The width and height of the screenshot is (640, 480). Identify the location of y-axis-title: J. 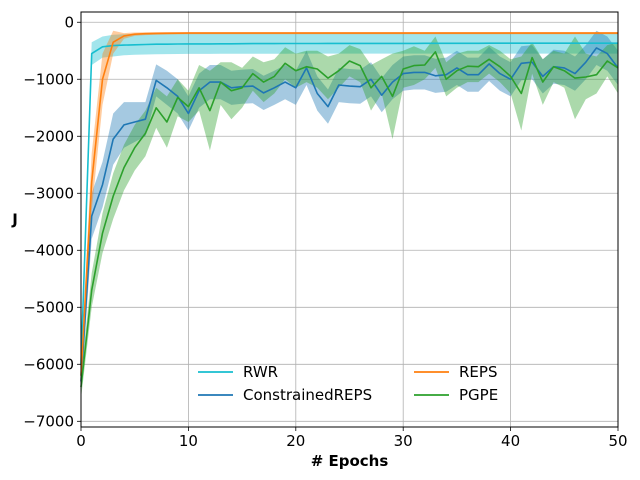
(14, 220).